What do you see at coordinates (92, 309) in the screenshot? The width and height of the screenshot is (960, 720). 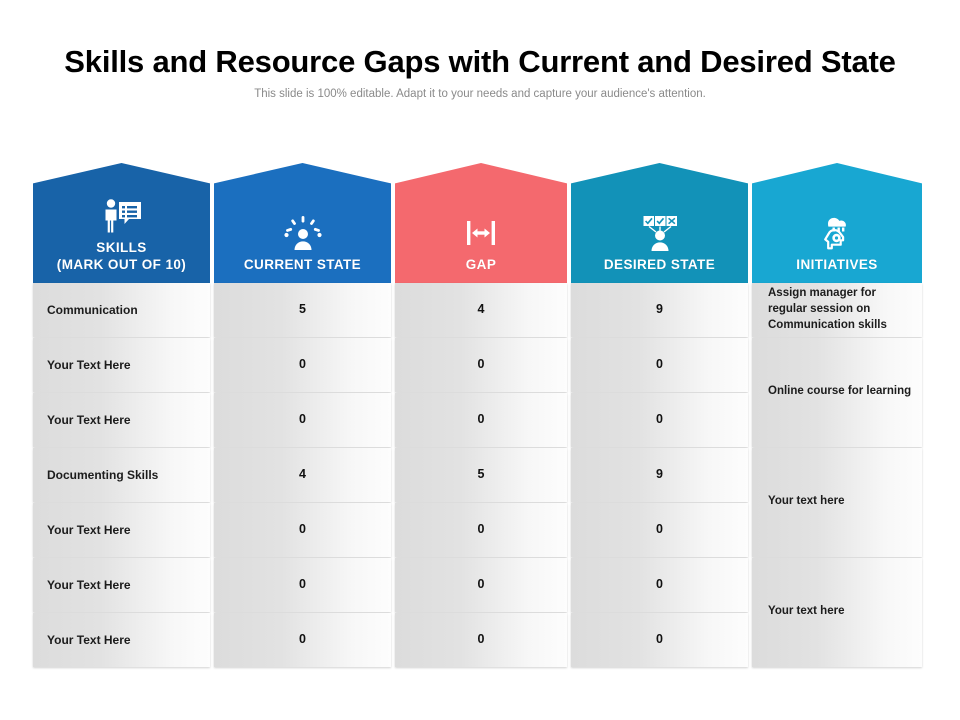 I see `cell-text: Communication` at bounding box center [92, 309].